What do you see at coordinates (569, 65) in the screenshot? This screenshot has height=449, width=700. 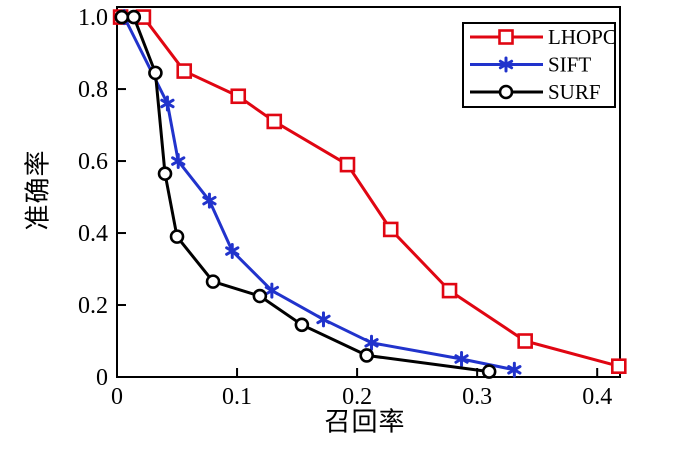 I see `legend-label: SIFT` at bounding box center [569, 65].